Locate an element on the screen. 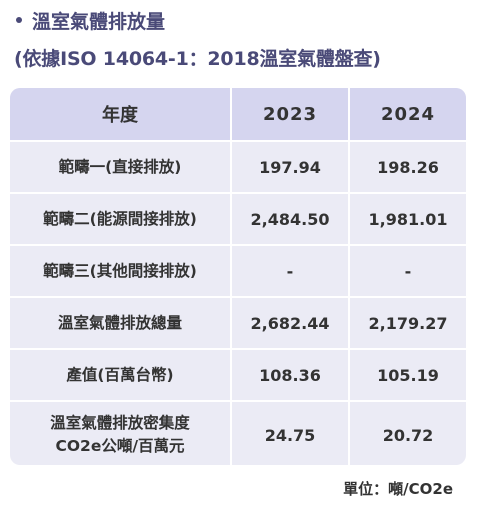  value-2023: 108.36 is located at coordinates (289, 374).